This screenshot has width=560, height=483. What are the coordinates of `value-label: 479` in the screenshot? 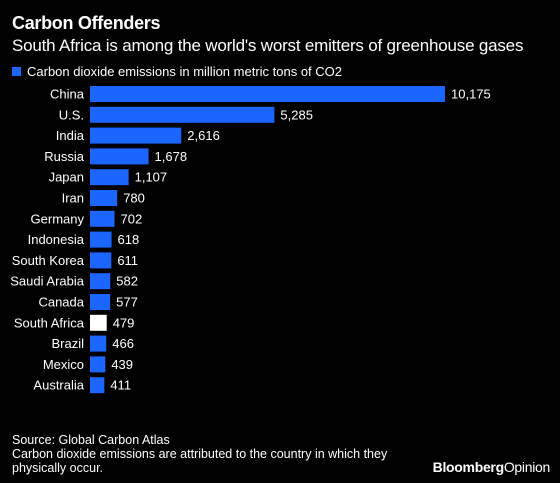 It's located at (124, 322).